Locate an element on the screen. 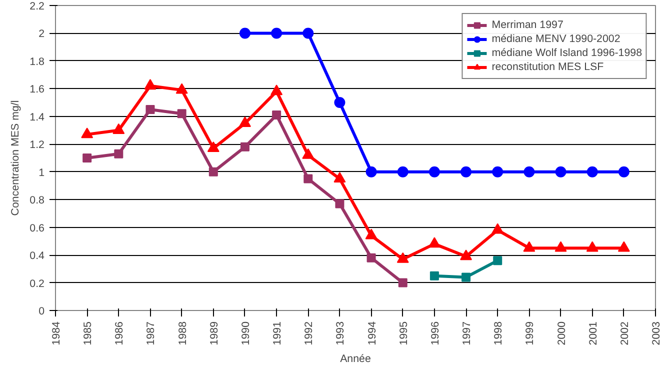 The width and height of the screenshot is (668, 374). y-tick-label: 1 is located at coordinates (41, 172).